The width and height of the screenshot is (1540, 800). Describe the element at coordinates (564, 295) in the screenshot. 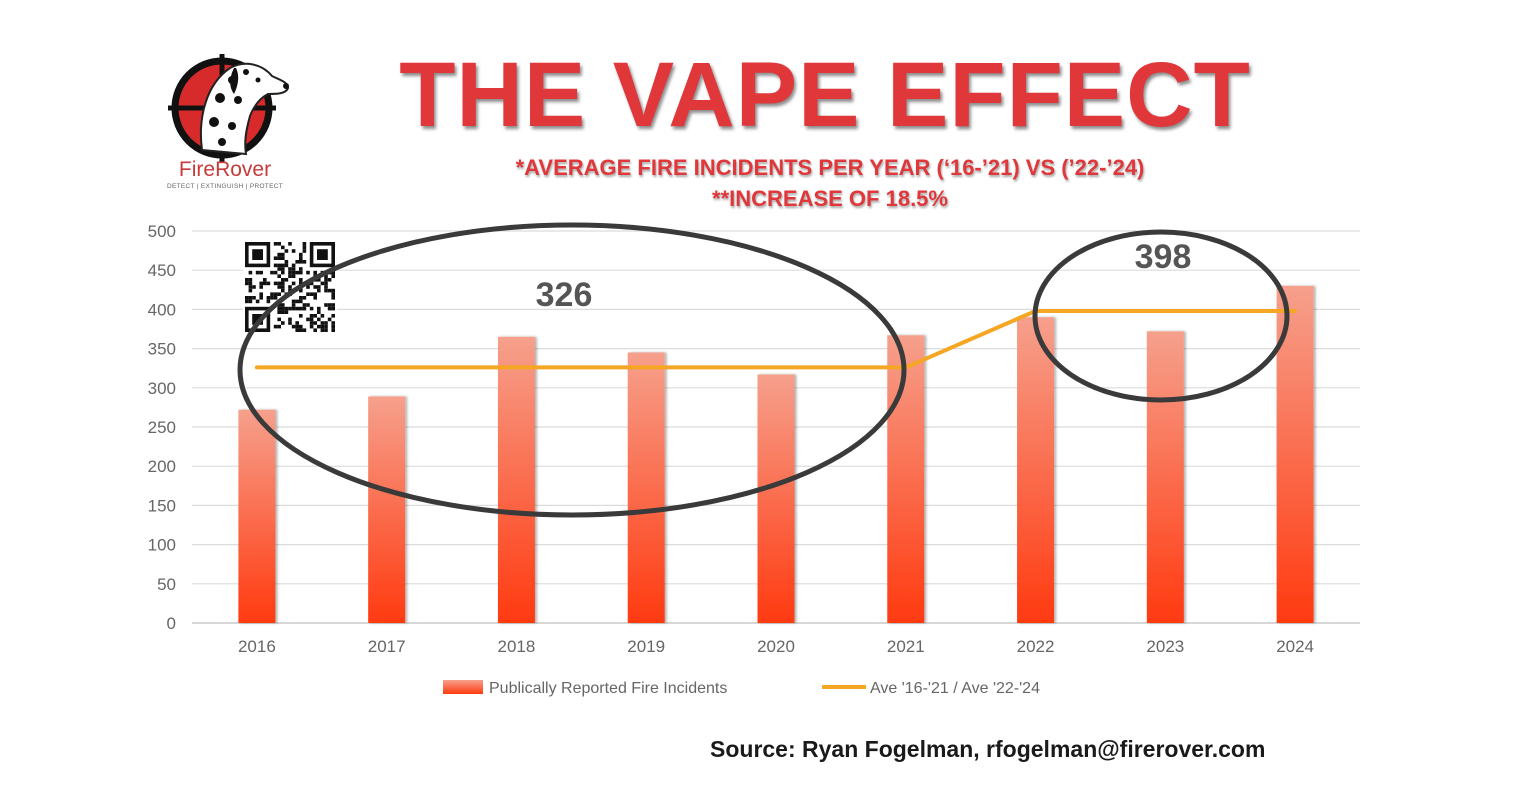

I see `annotation-326: 326` at that location.